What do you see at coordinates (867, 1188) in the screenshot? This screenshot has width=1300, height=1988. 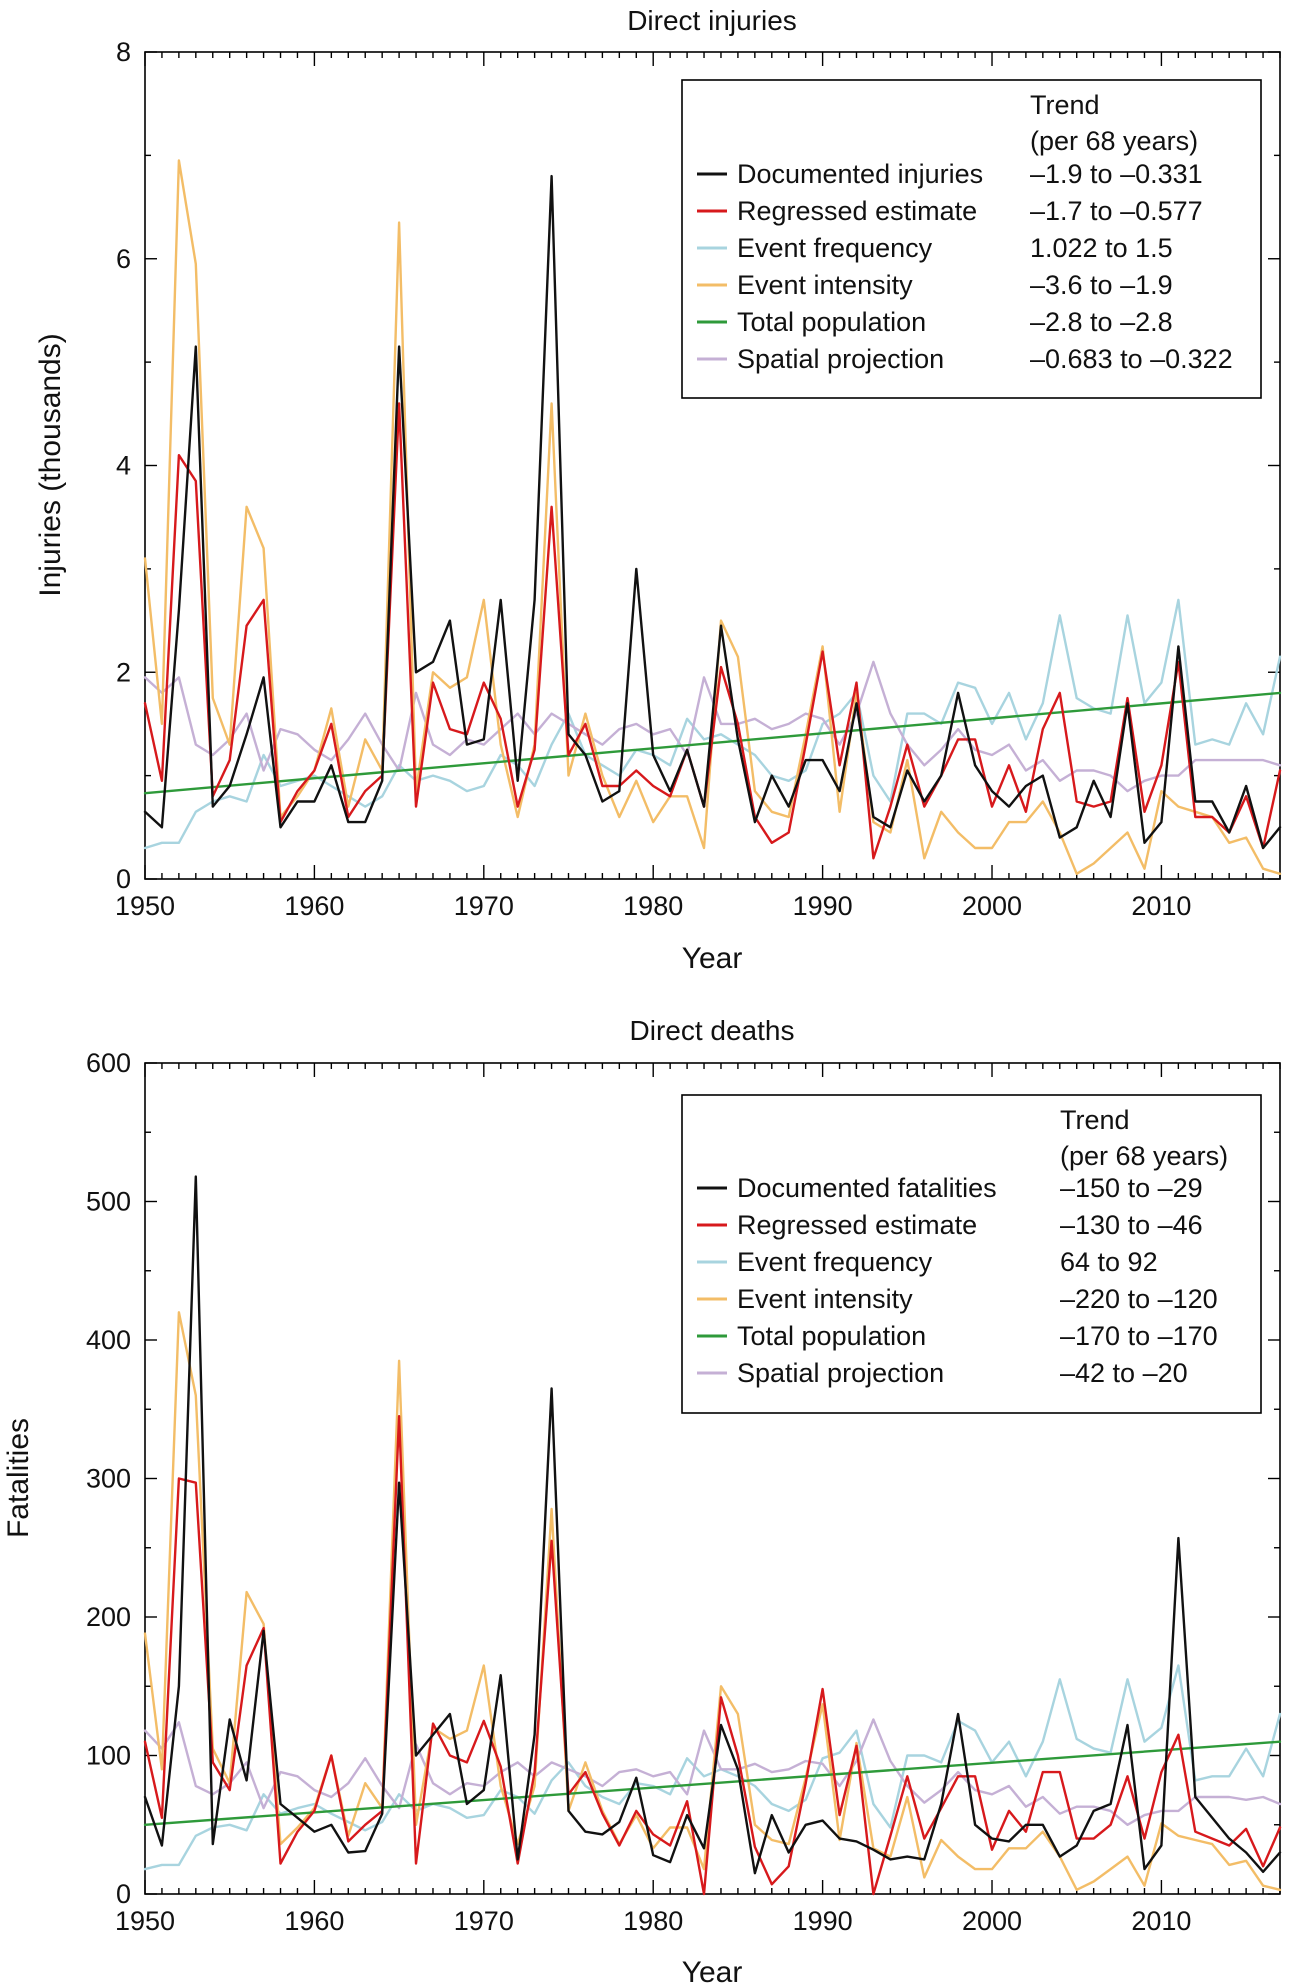 I see `legend-name-documented: Documented fatalities` at bounding box center [867, 1188].